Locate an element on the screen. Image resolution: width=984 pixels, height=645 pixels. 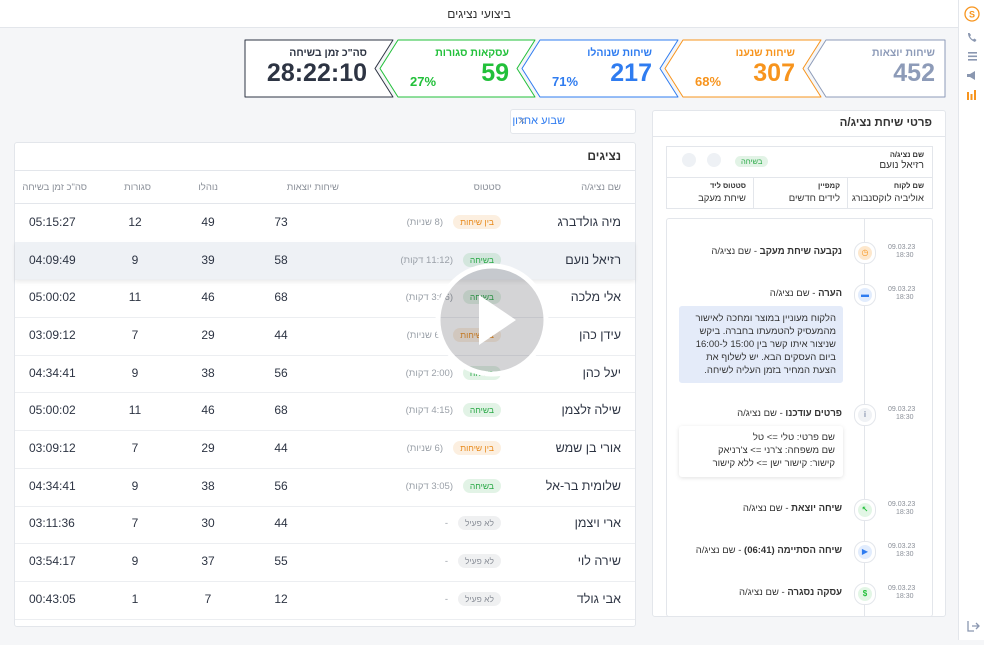
agent-name: שירה לוי is located at coordinates (599, 561).